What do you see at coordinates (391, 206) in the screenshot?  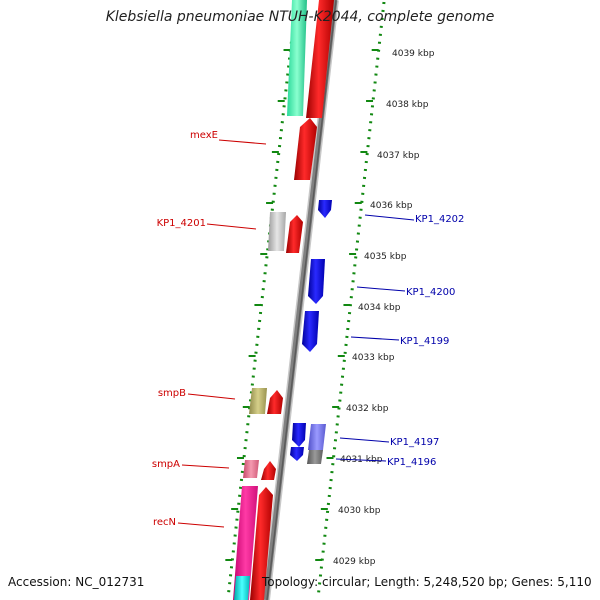 I see `tick-label: 4036 kbp` at bounding box center [391, 206].